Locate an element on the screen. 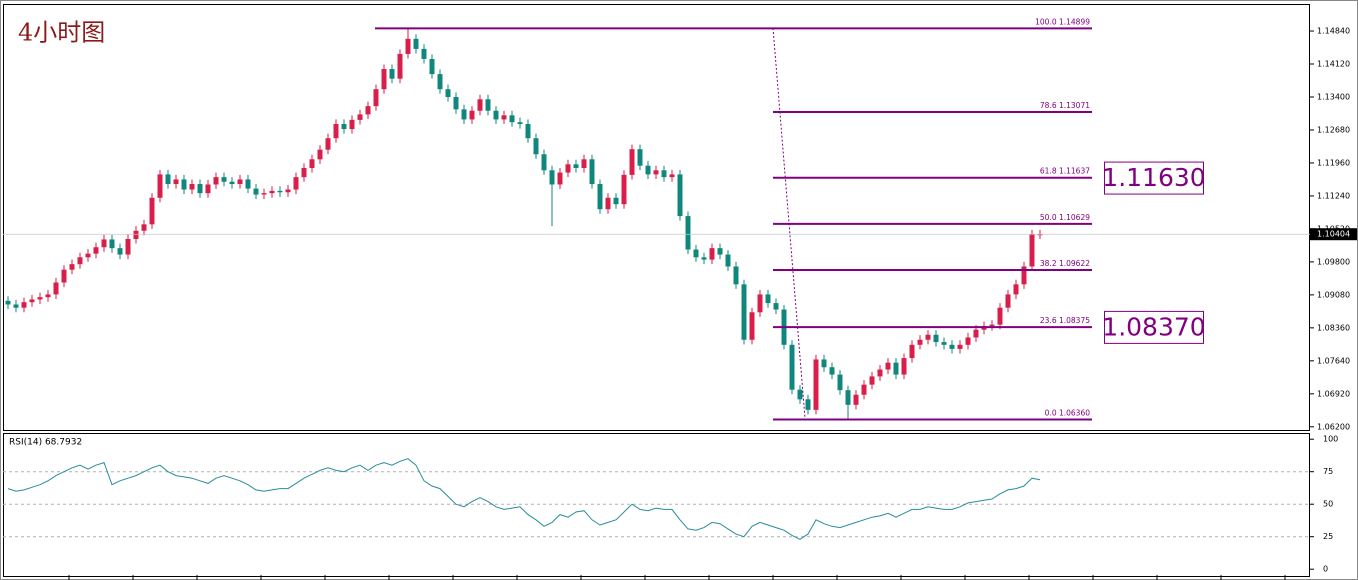 Image resolution: width=1358 pixels, height=580 pixels. y-tick-label: 1.06920 is located at coordinates (1333, 393).